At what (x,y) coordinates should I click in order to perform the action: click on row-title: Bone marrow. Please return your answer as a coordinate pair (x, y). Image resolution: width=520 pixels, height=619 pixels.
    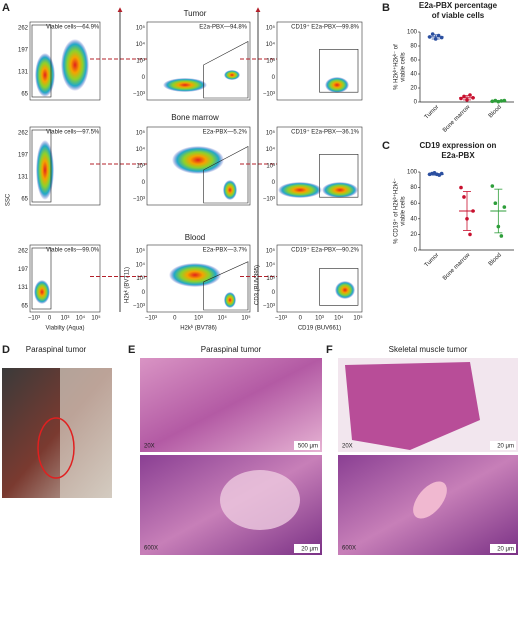
    Looking at the image, I should click on (195, 117).